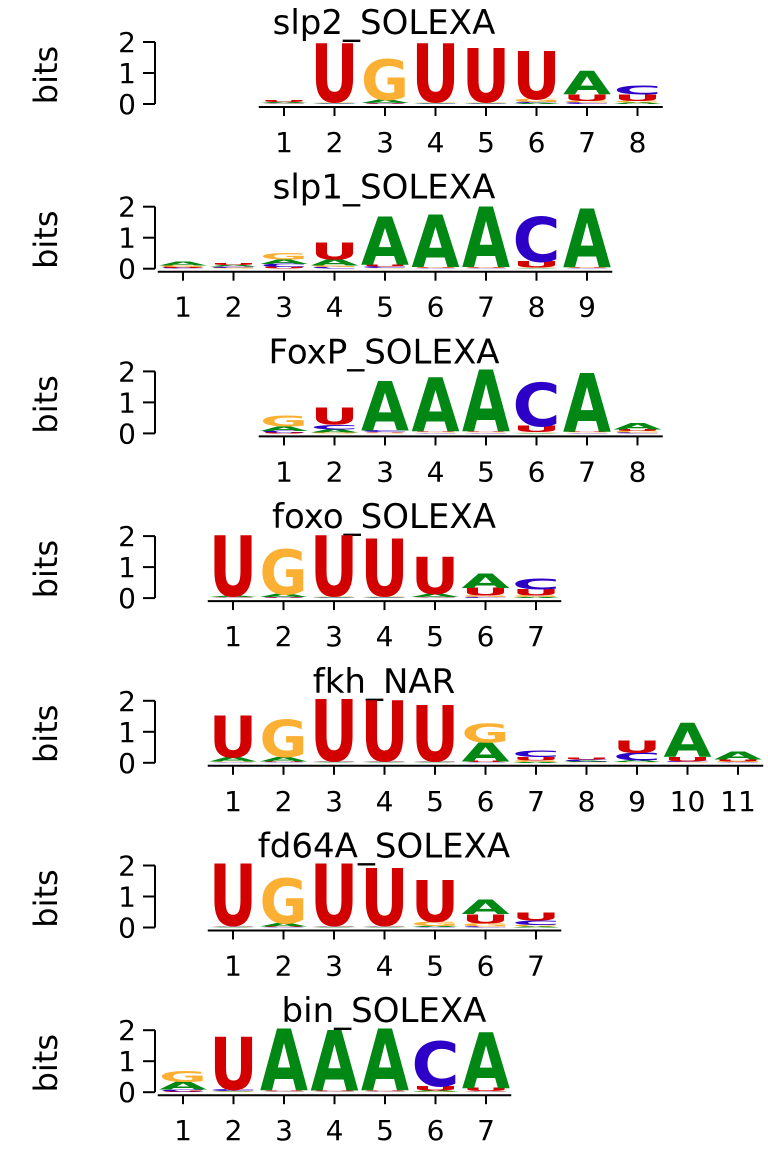 This screenshot has height=1152, width=768. I want to click on x-tick-label: 2, so click(284, 966).